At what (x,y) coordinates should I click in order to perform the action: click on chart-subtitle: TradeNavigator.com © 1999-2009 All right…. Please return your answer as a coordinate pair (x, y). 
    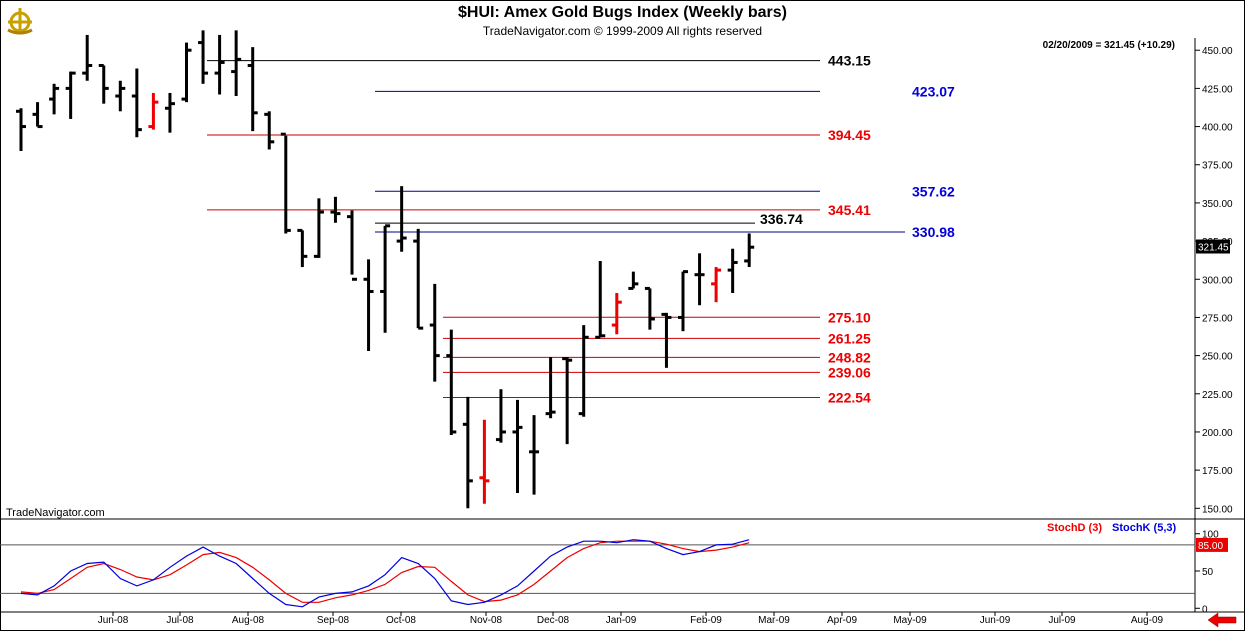
    Looking at the image, I should click on (622, 31).